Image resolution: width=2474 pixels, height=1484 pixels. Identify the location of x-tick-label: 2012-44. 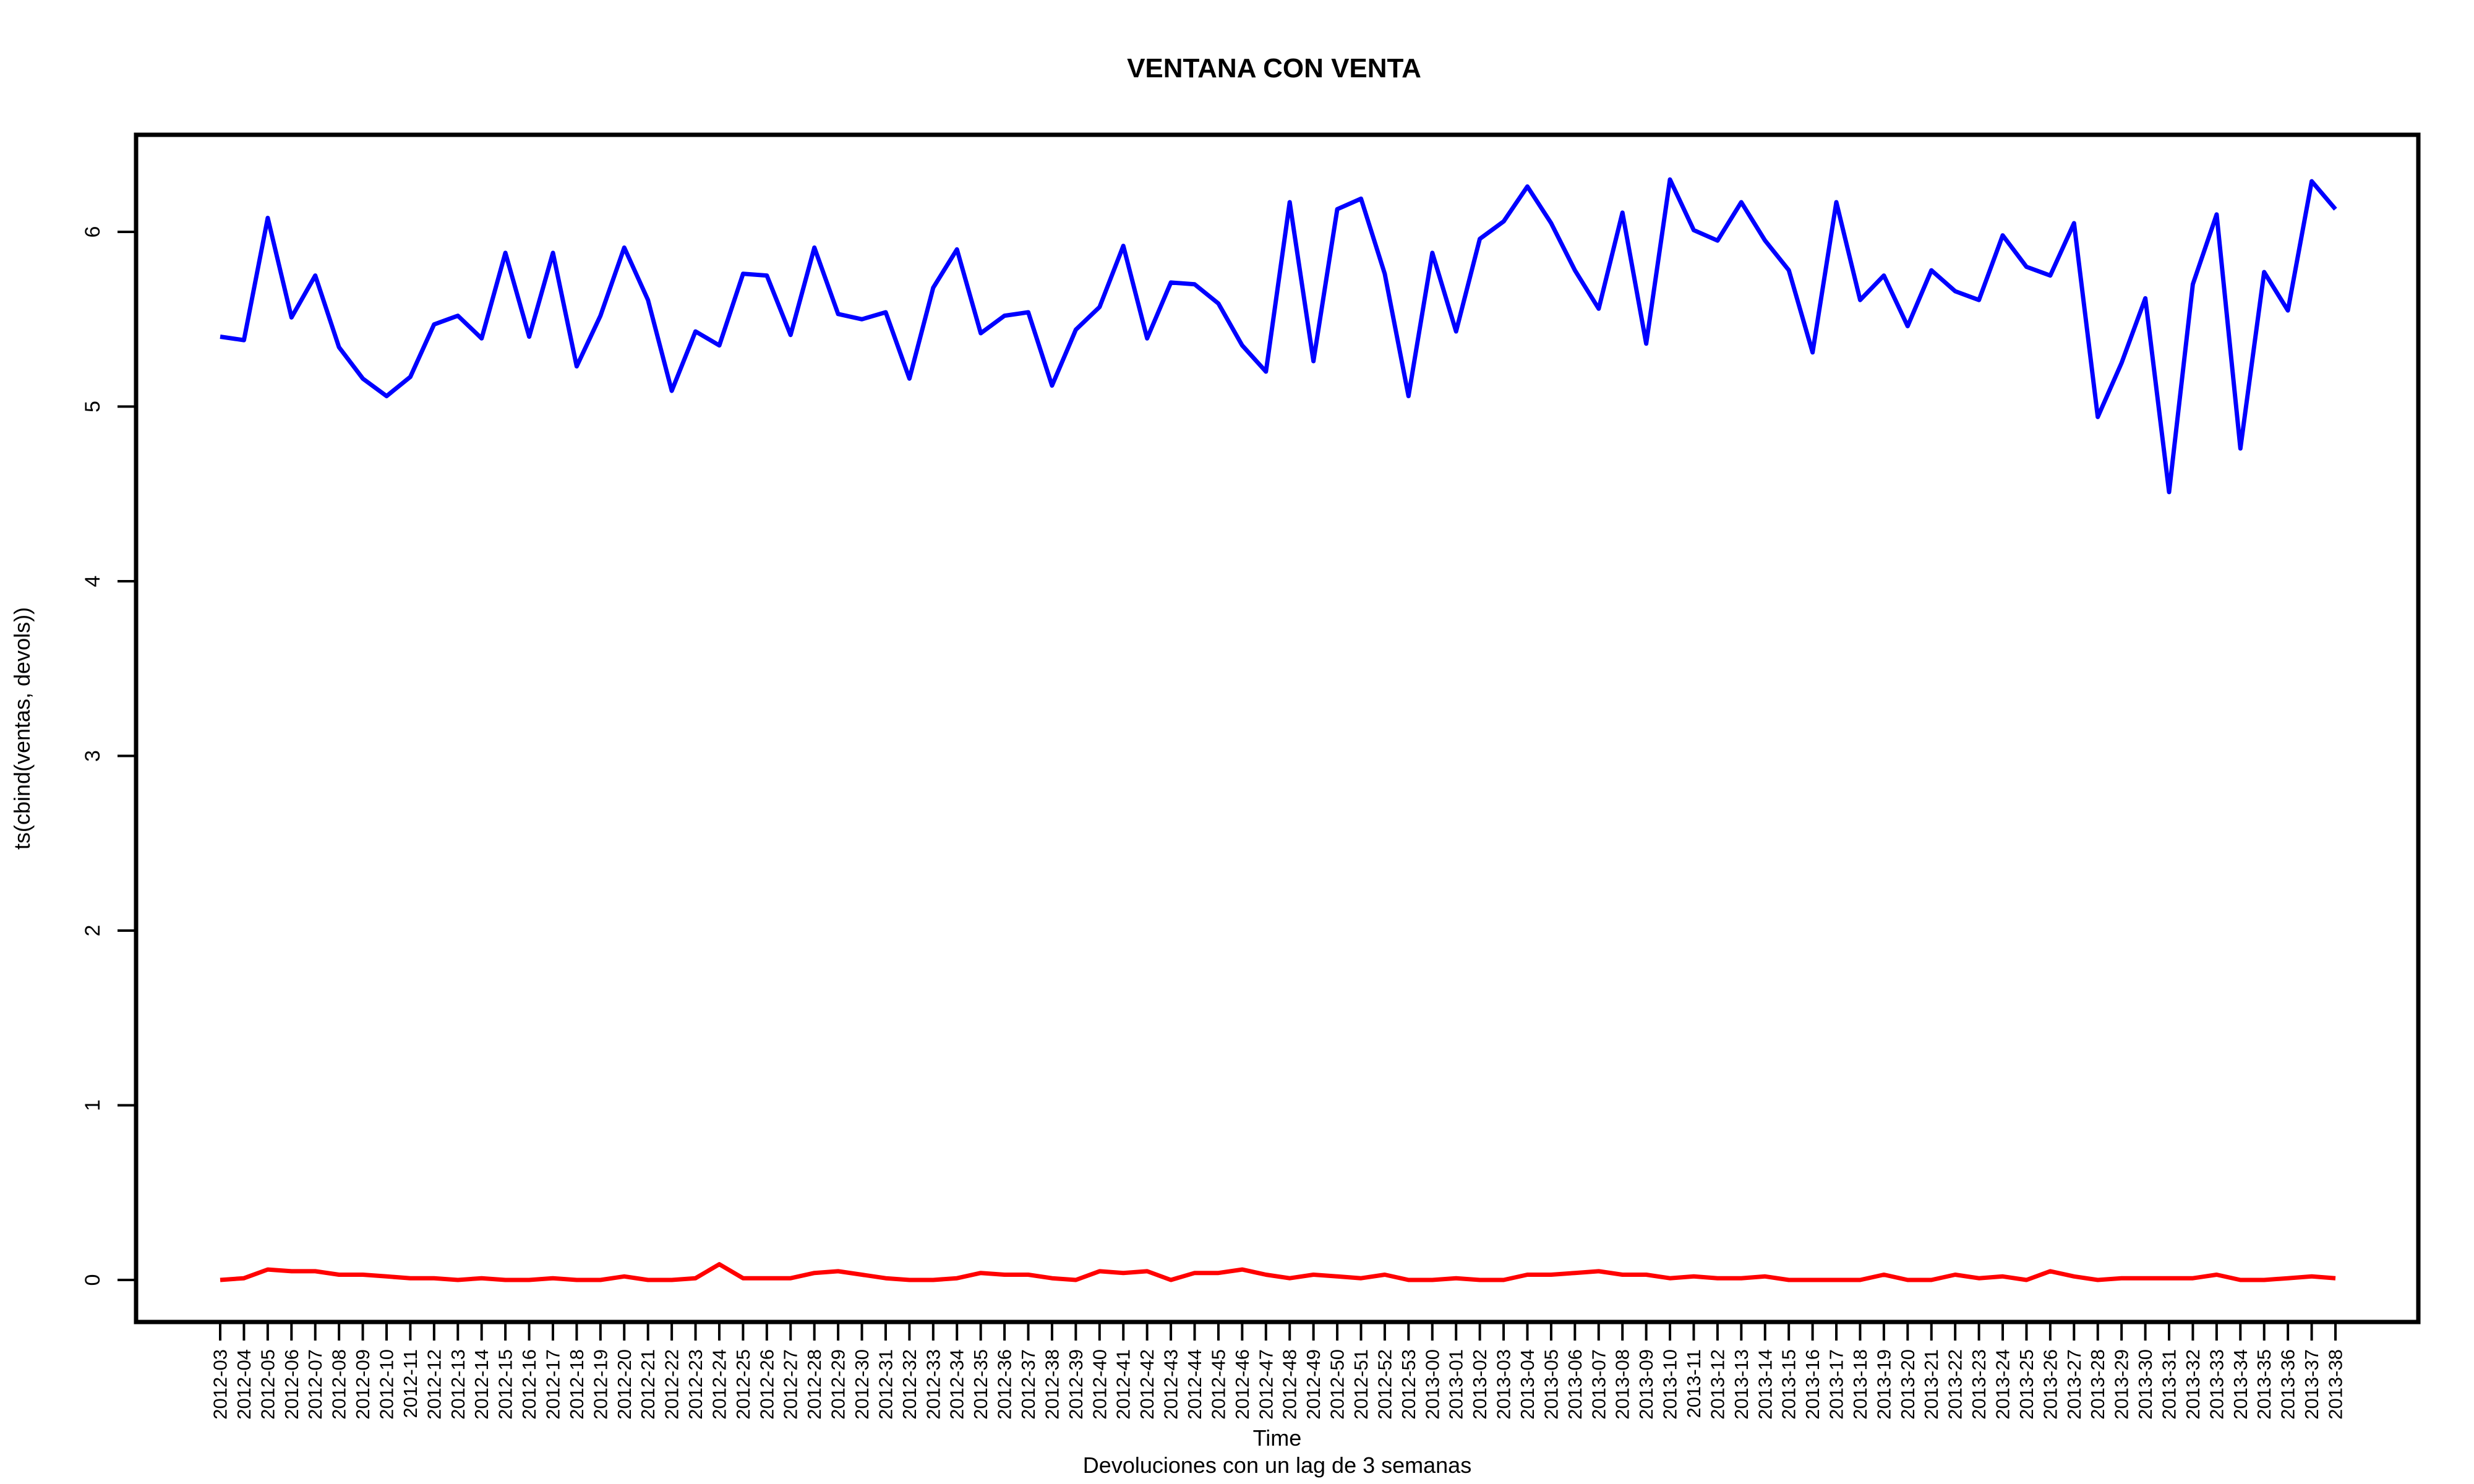
(1194, 1384).